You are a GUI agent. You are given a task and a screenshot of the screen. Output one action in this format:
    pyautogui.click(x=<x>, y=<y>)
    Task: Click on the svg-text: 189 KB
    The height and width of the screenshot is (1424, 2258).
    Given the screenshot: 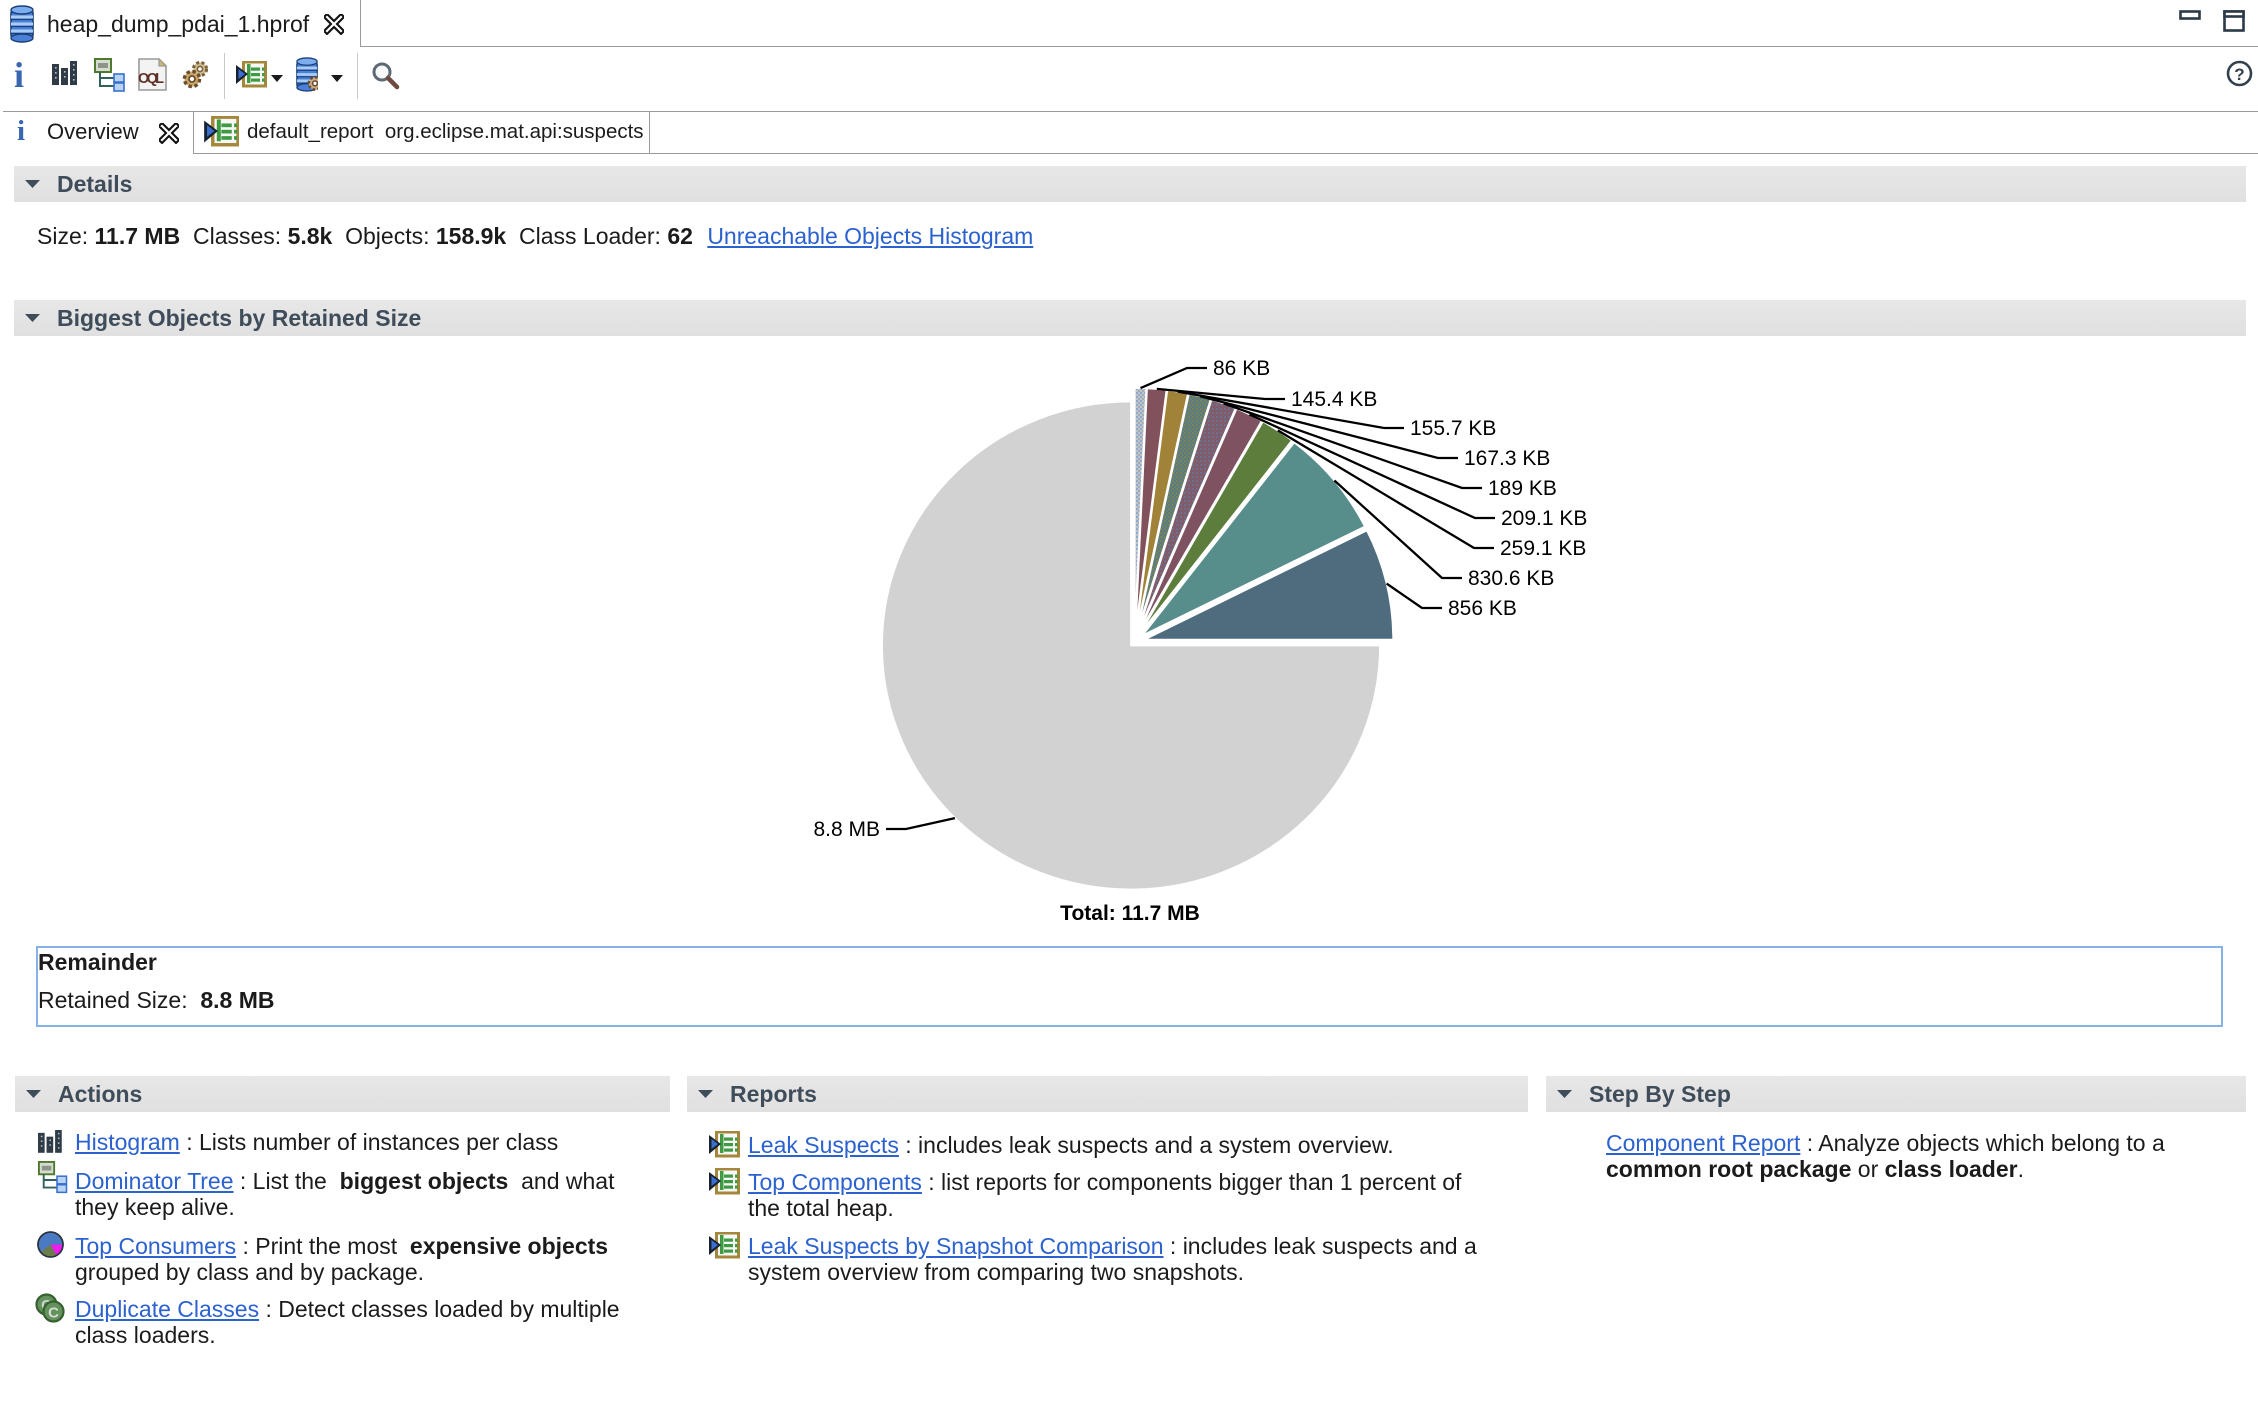 What is the action you would take?
    pyautogui.click(x=1522, y=488)
    